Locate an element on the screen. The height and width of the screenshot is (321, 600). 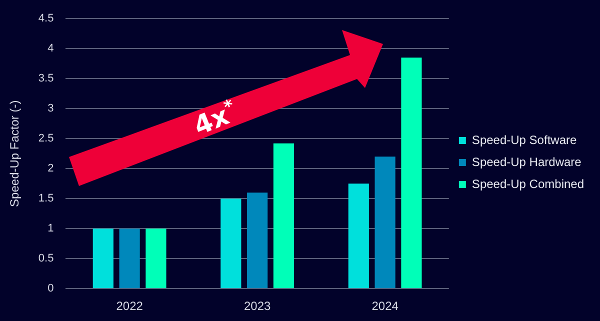
y-tick-label: 2.5 is located at coordinates (46, 138).